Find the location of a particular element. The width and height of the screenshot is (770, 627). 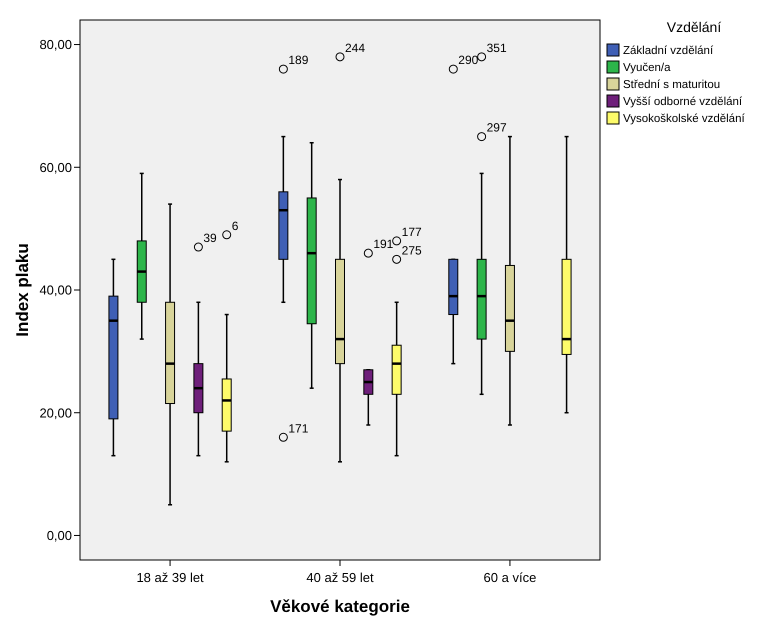

legend-label: Střední s maturitou is located at coordinates (671, 85).